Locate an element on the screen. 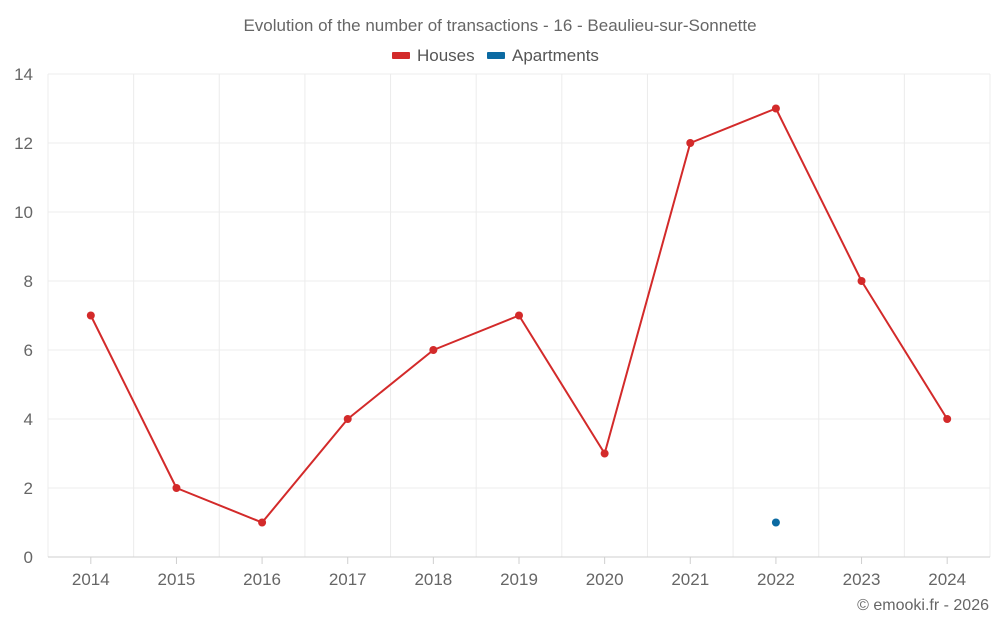 The height and width of the screenshot is (625, 1000). x-tick-label: 2015 is located at coordinates (177, 579).